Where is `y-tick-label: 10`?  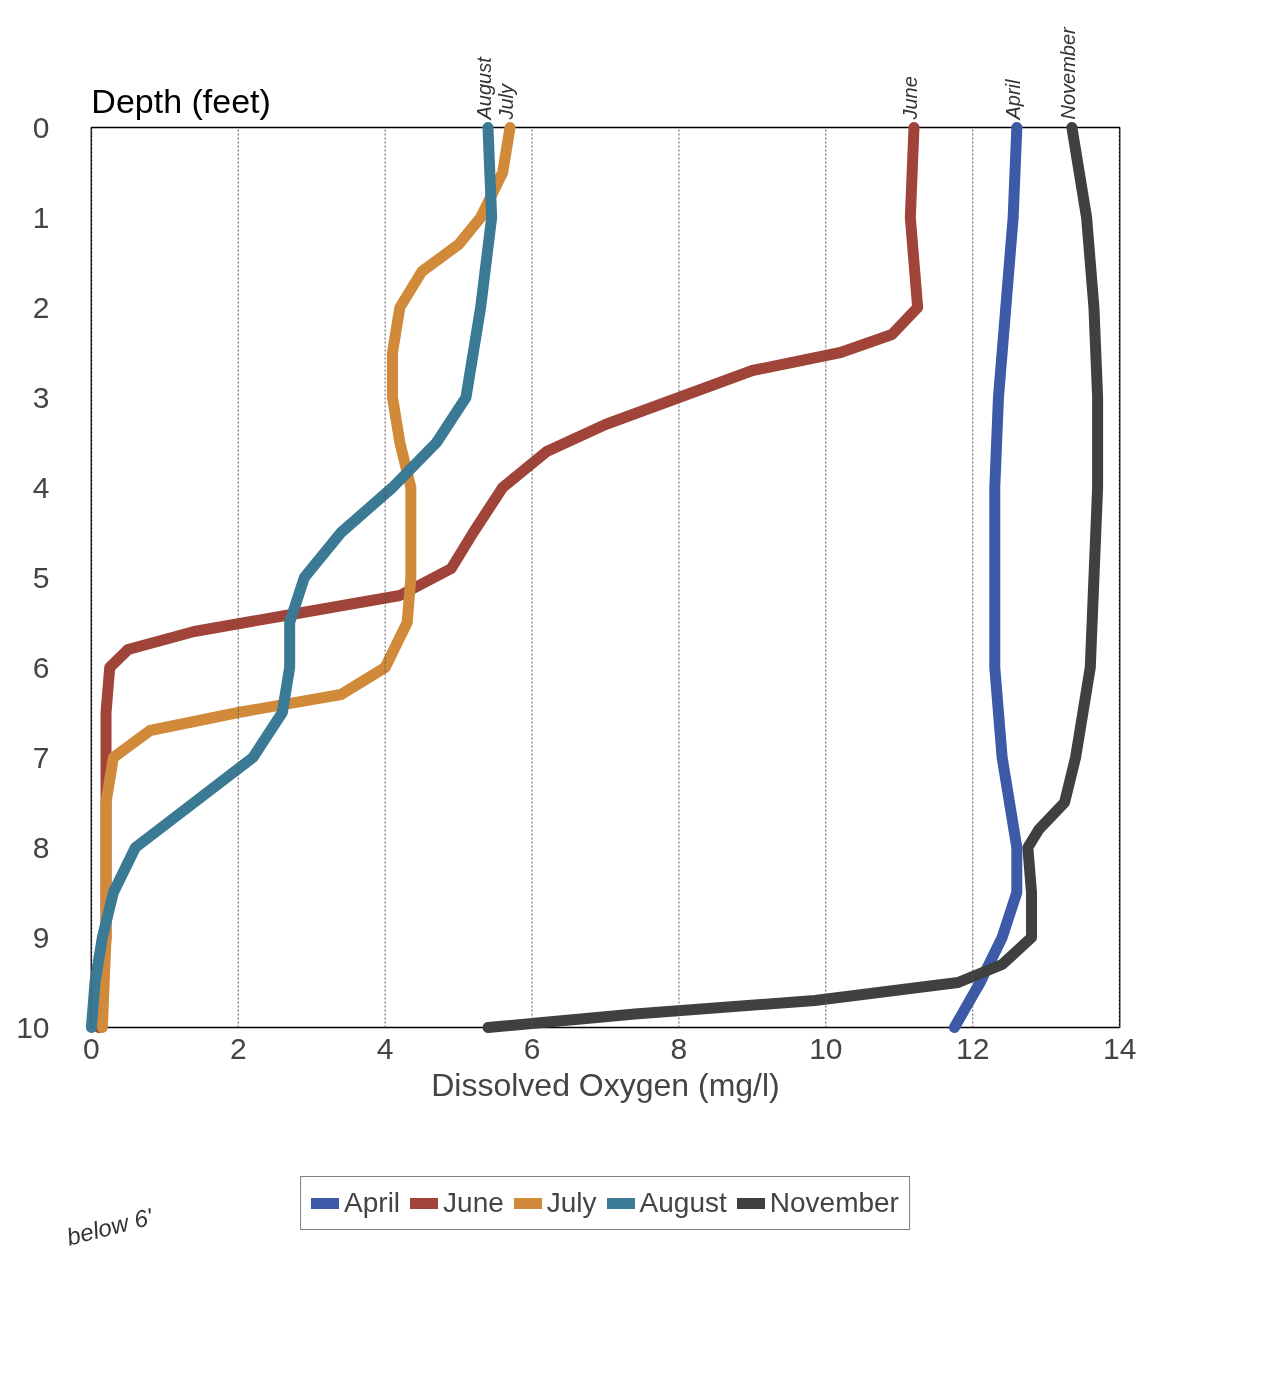
y-tick-label: 10 is located at coordinates (33, 1027).